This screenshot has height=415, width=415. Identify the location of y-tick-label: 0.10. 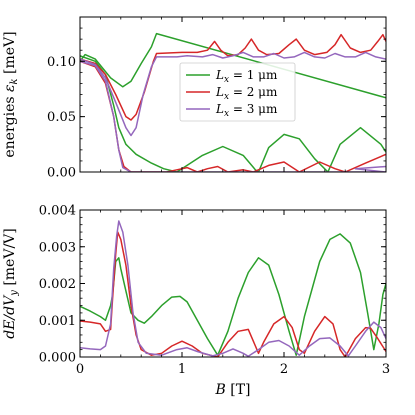
(61, 62).